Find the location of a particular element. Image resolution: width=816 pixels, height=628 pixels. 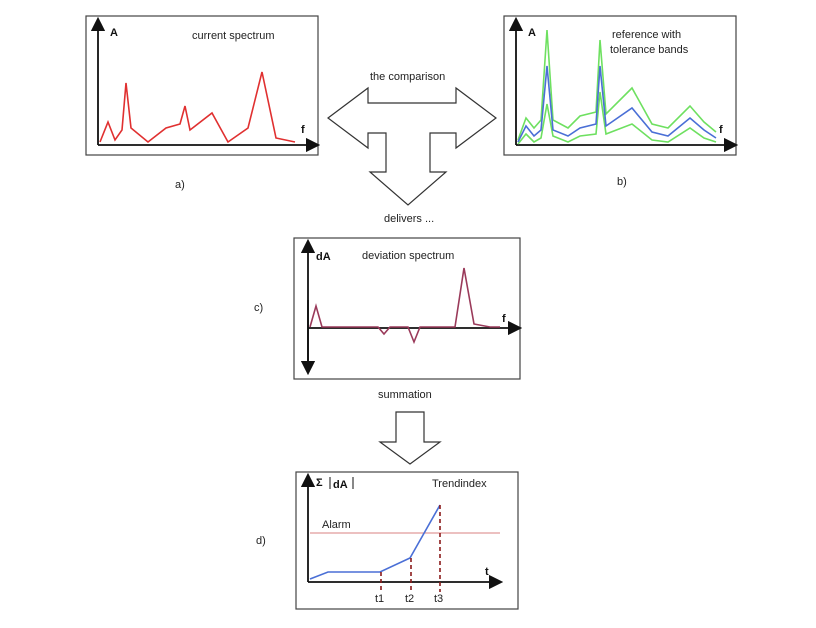

panel-d-frame is located at coordinates (407, 540).